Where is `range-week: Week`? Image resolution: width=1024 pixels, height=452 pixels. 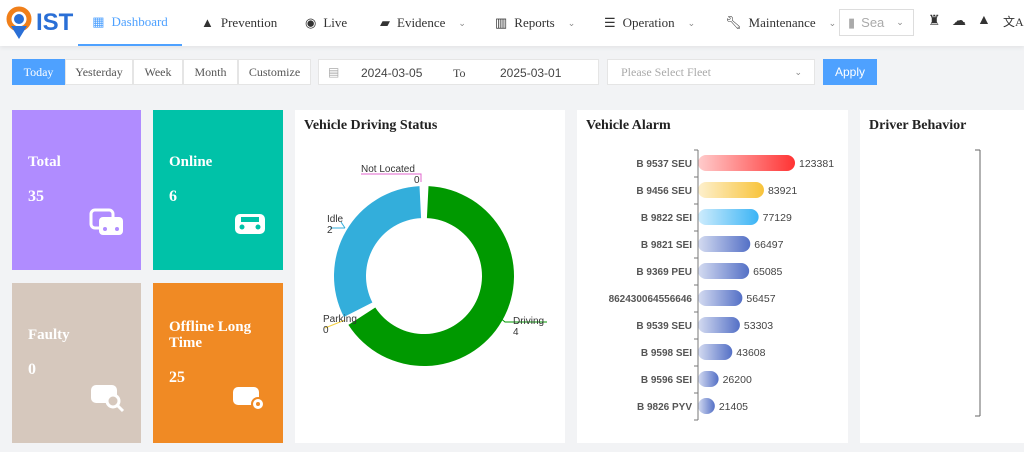 range-week: Week is located at coordinates (158, 72).